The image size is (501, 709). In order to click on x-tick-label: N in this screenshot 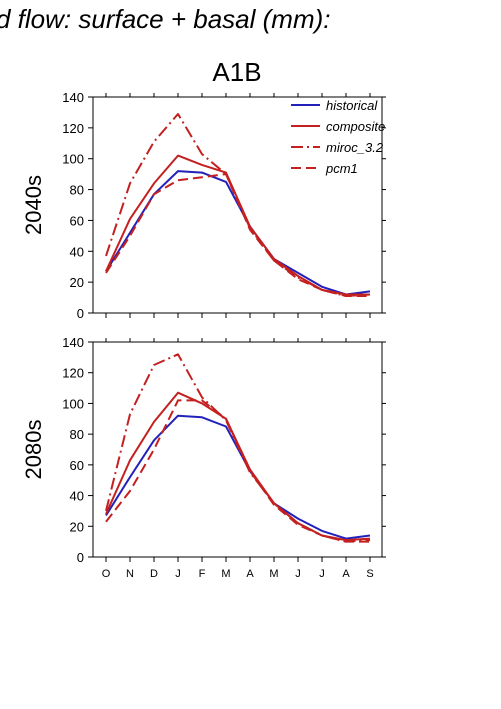, I will do `click(130, 574)`.